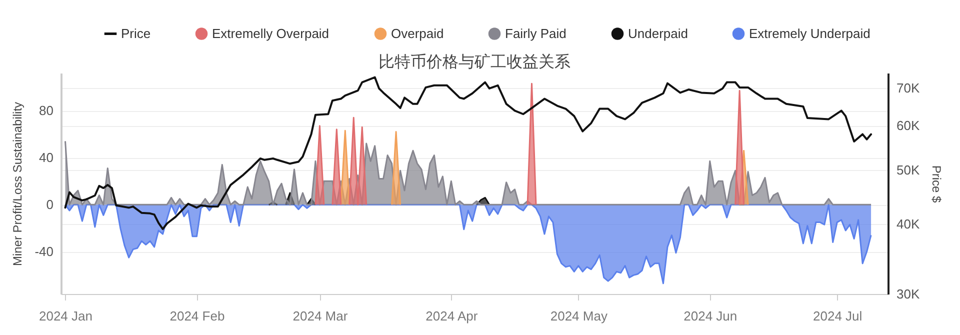 The height and width of the screenshot is (335, 960). I want to click on y-tick-label: 40, so click(46, 158).